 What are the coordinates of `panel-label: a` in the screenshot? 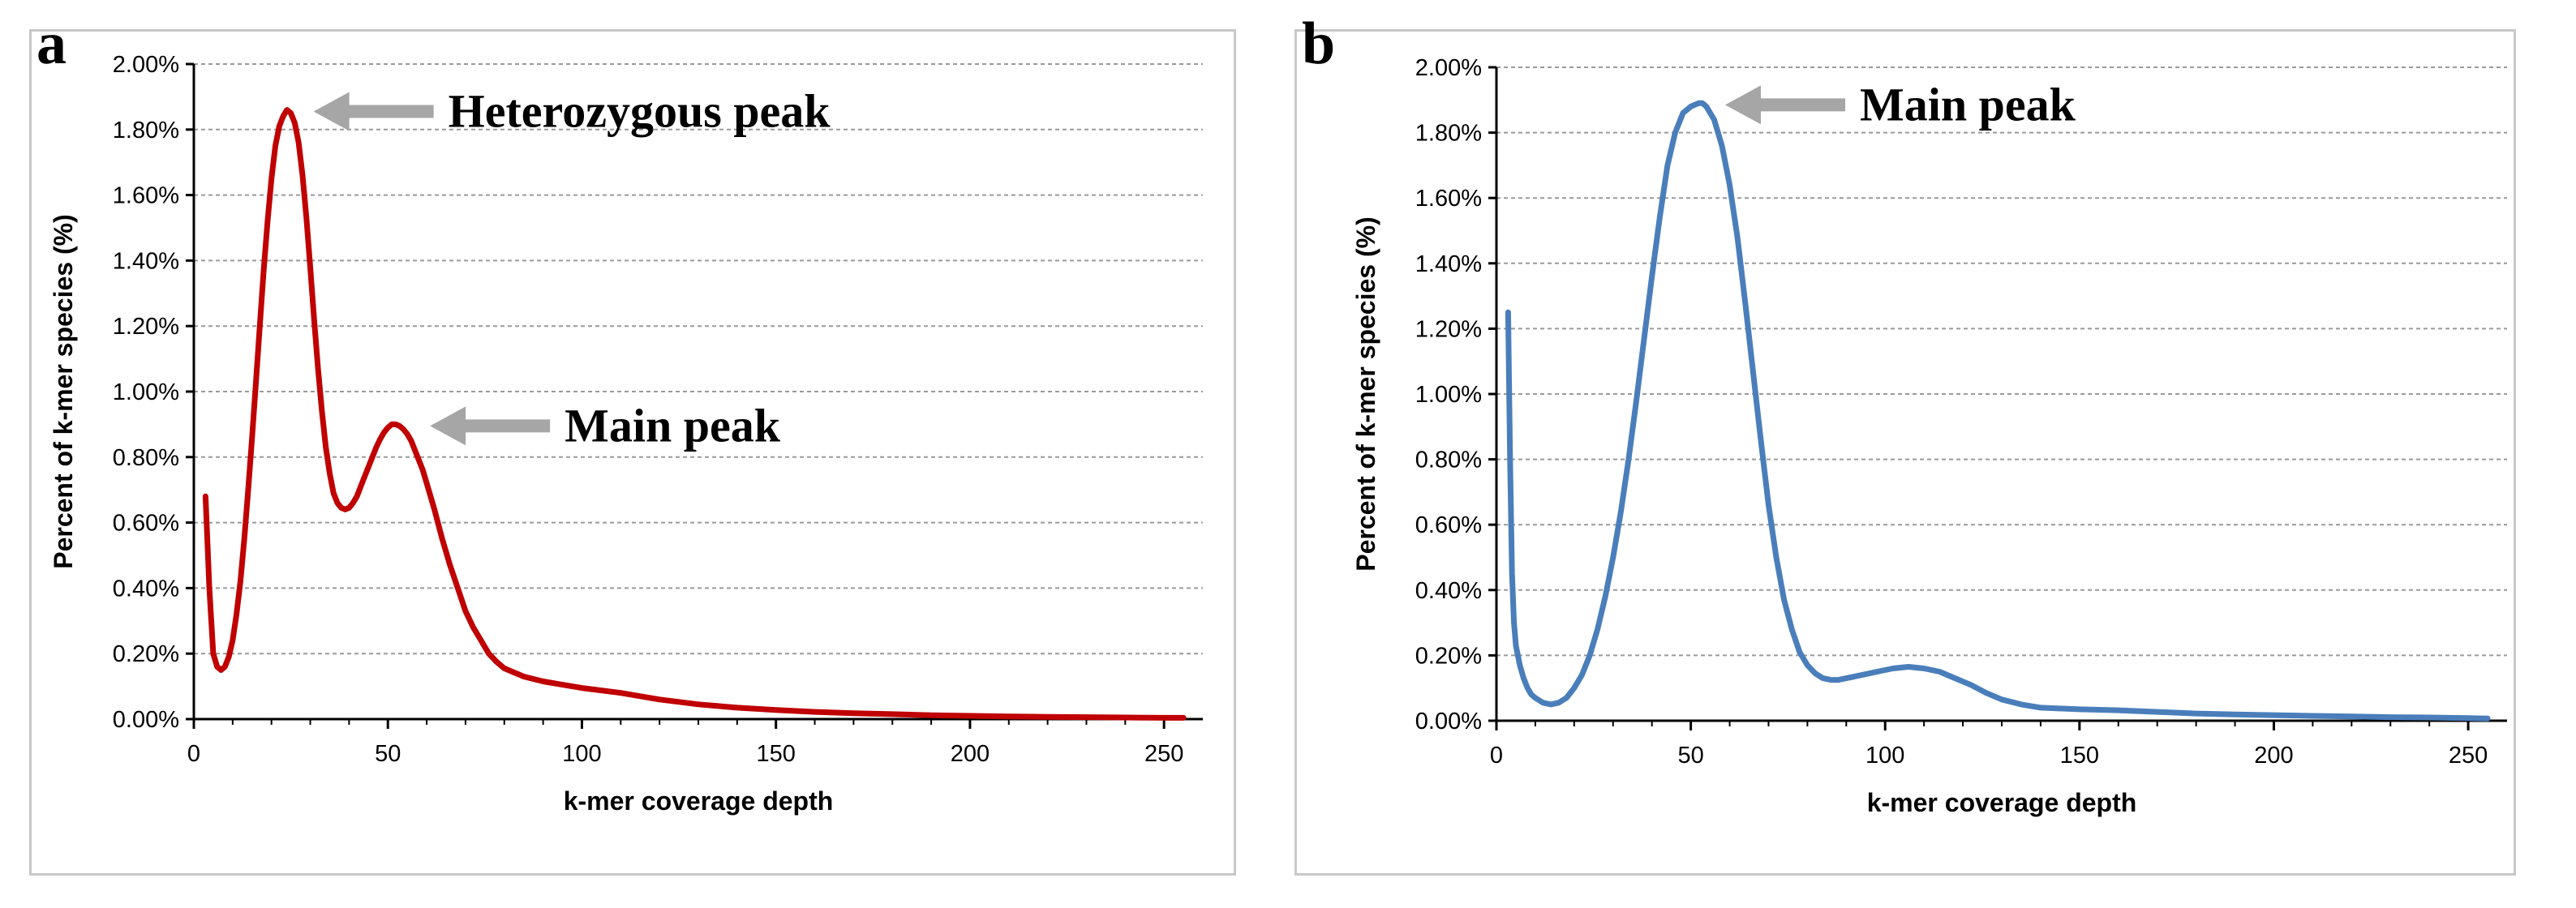 It's located at (51, 44).